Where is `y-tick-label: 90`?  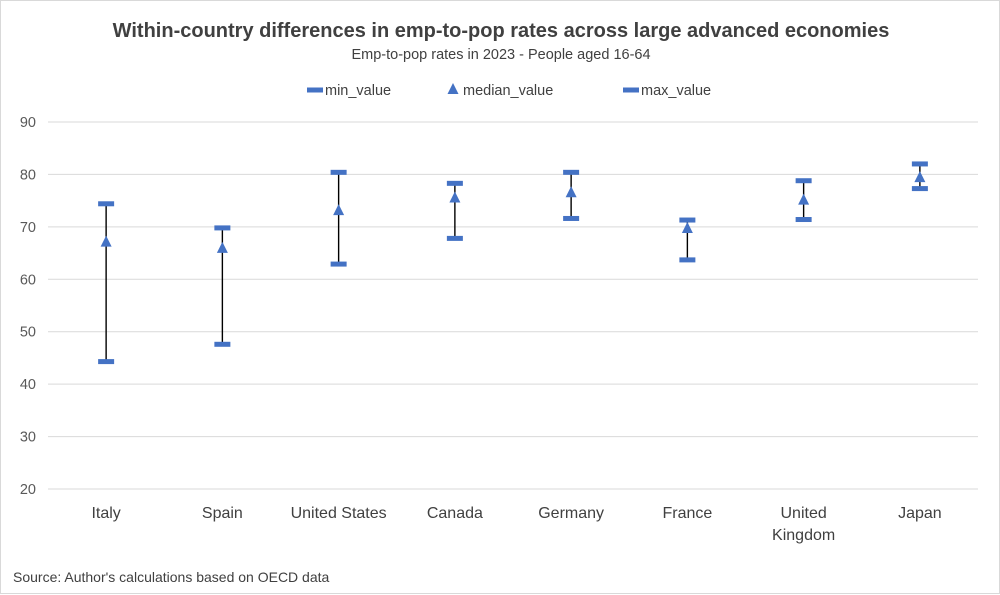 y-tick-label: 90 is located at coordinates (28, 123).